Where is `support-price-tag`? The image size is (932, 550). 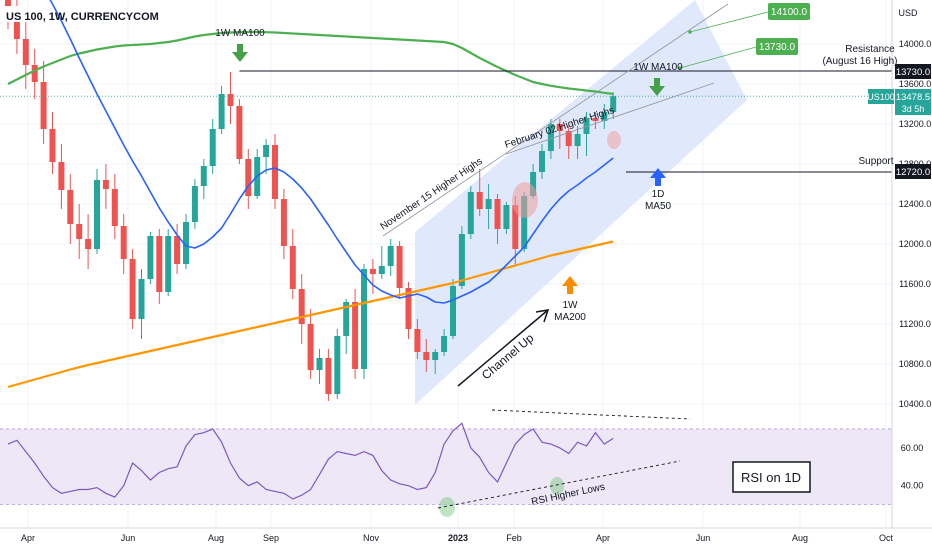
support-price-tag is located at coordinates (913, 171).